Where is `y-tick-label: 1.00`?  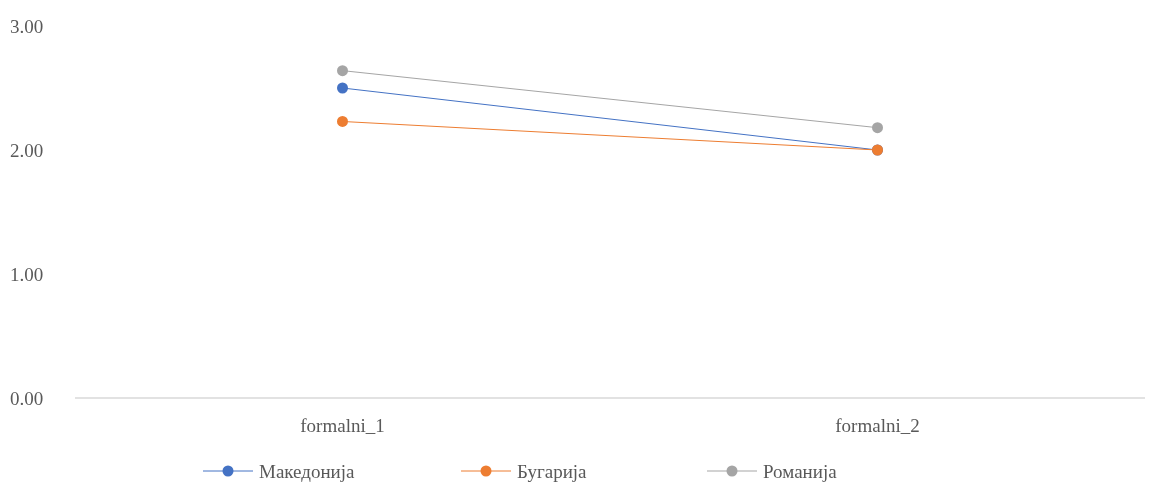
y-tick-label: 1.00 is located at coordinates (27, 274).